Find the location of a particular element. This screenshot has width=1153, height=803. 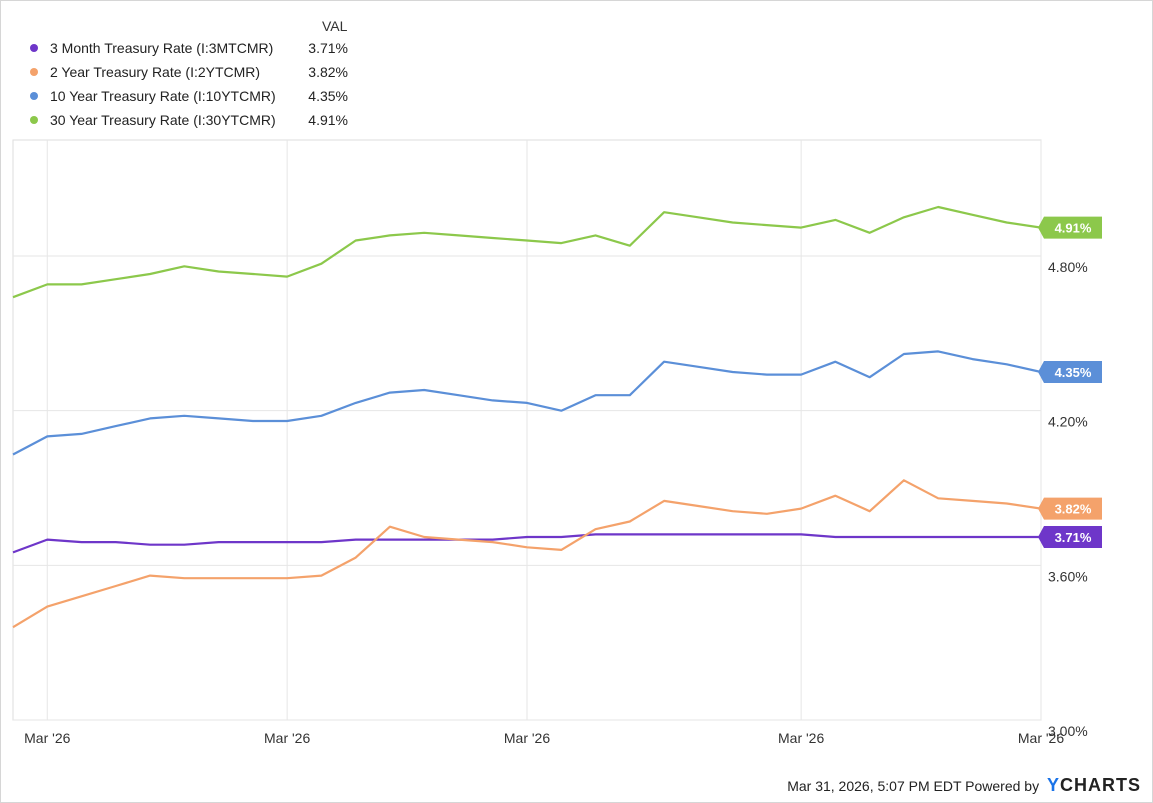

legend-item: 30 Year Treasury Rate (I:30YTCMR) 4.91% is located at coordinates (195, 120).